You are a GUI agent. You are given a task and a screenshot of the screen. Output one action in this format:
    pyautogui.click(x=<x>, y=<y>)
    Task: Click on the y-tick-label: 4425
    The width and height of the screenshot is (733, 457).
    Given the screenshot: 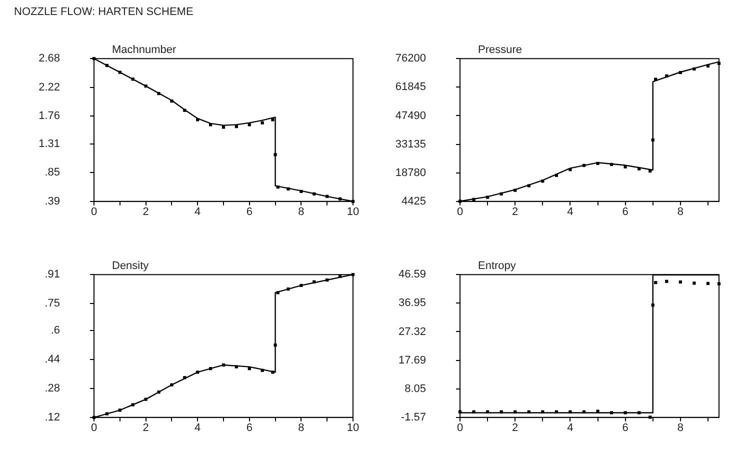 What is the action you would take?
    pyautogui.click(x=414, y=201)
    